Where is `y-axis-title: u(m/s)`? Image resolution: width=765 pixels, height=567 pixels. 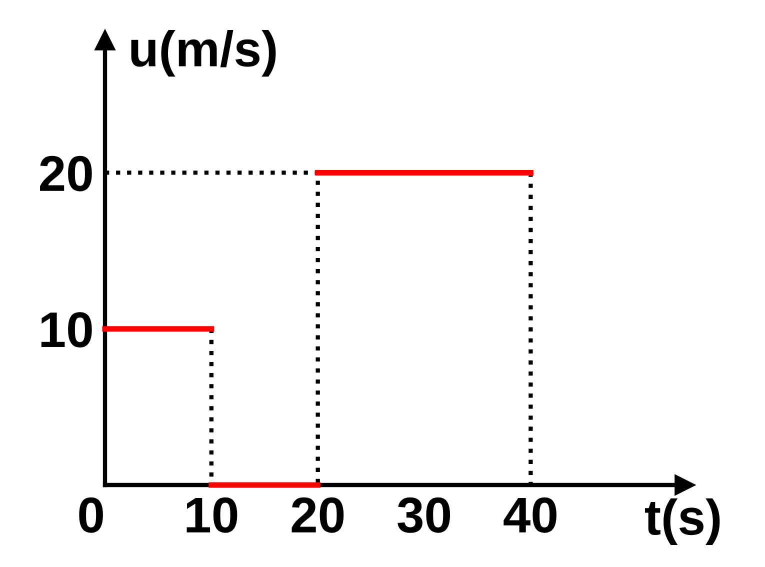
y-axis-title: u(m/s) is located at coordinates (203, 53).